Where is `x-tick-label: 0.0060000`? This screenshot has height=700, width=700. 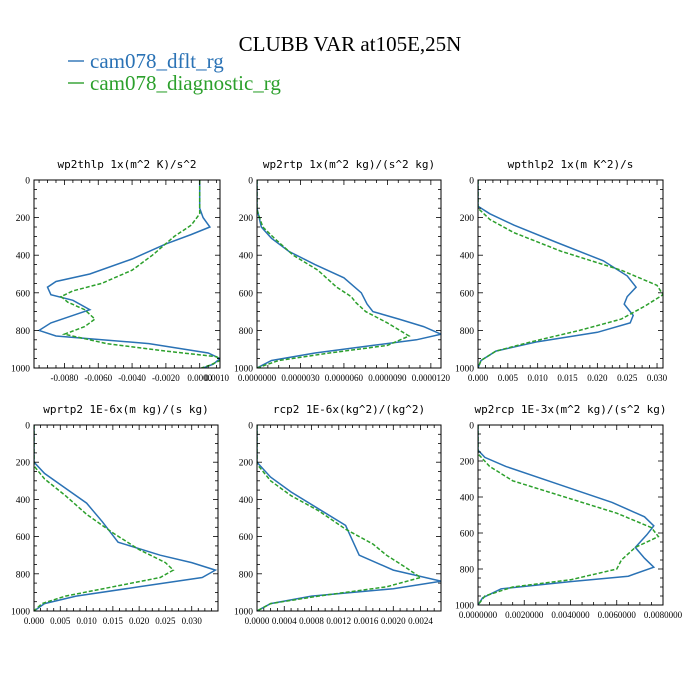
x-tick-label: 0.0060000 is located at coordinates (617, 615).